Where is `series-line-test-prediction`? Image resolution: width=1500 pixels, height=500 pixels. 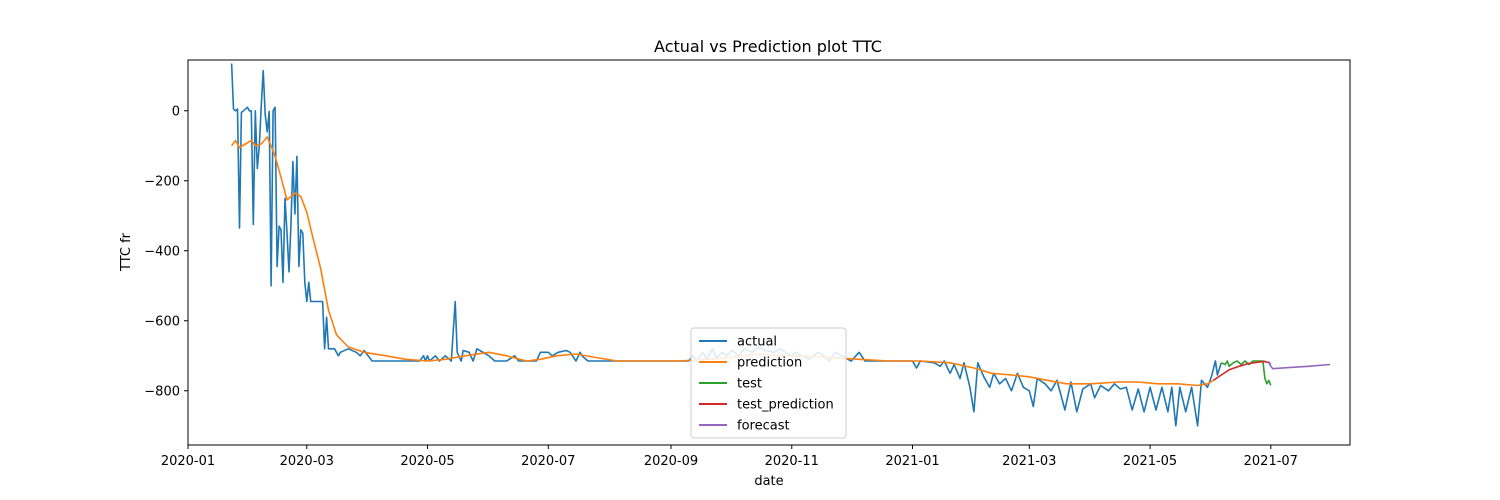 series-line-test-prediction is located at coordinates (1242, 370).